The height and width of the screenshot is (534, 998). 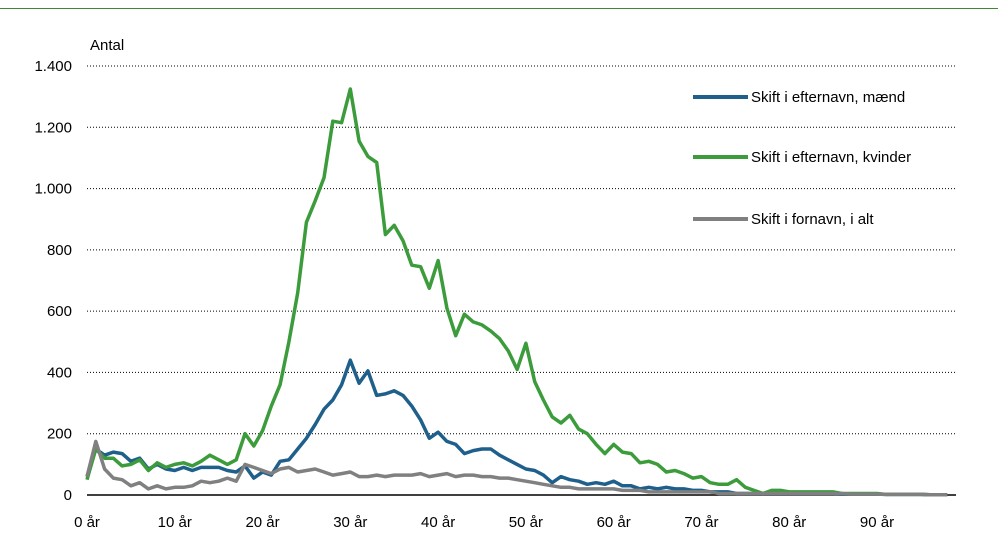 I want to click on y-tick-label: 600, so click(x=59, y=311).